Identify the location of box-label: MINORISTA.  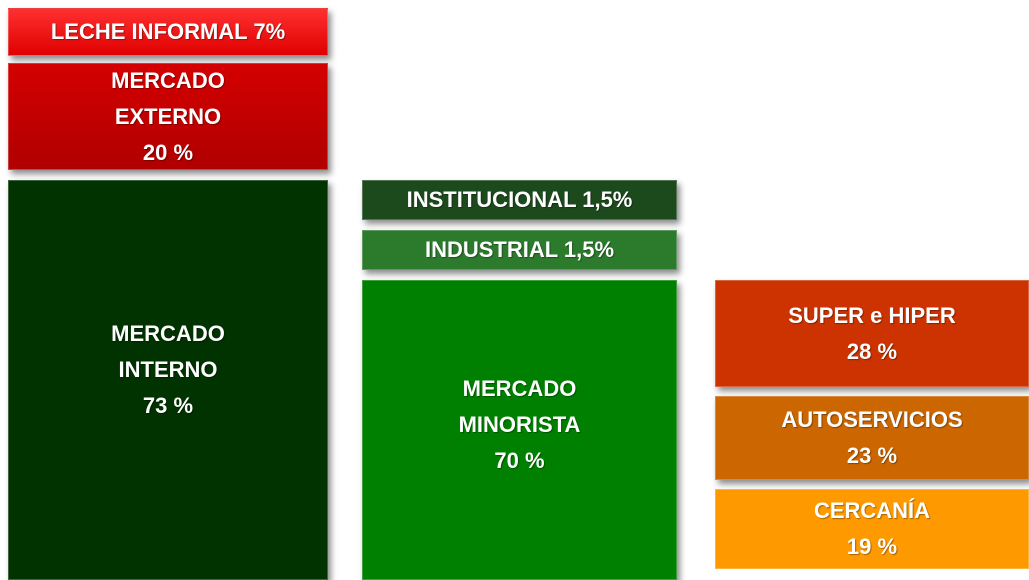
(519, 424).